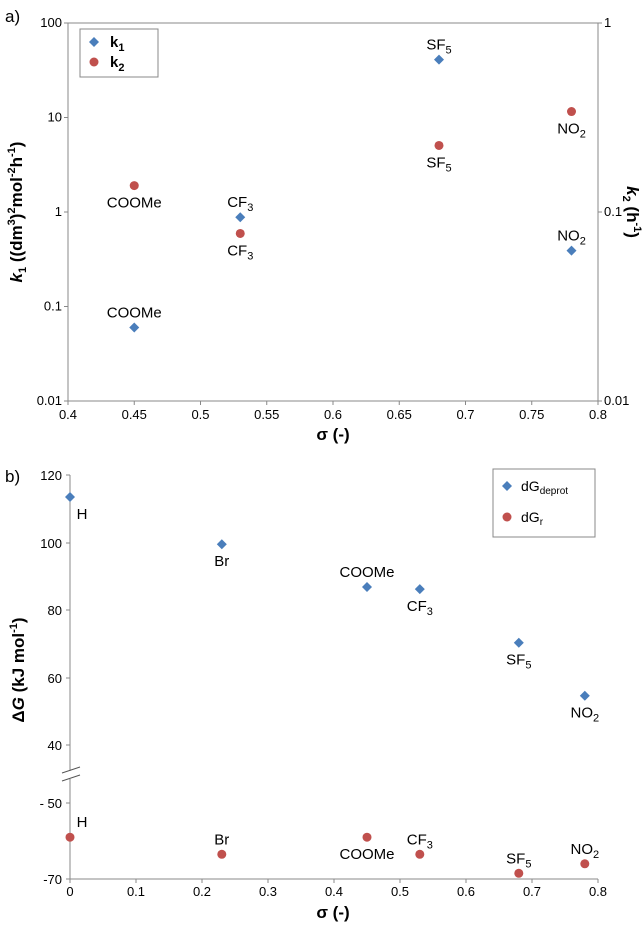  What do you see at coordinates (571, 238) in the screenshot?
I see `k1-point-label: NO2` at bounding box center [571, 238].